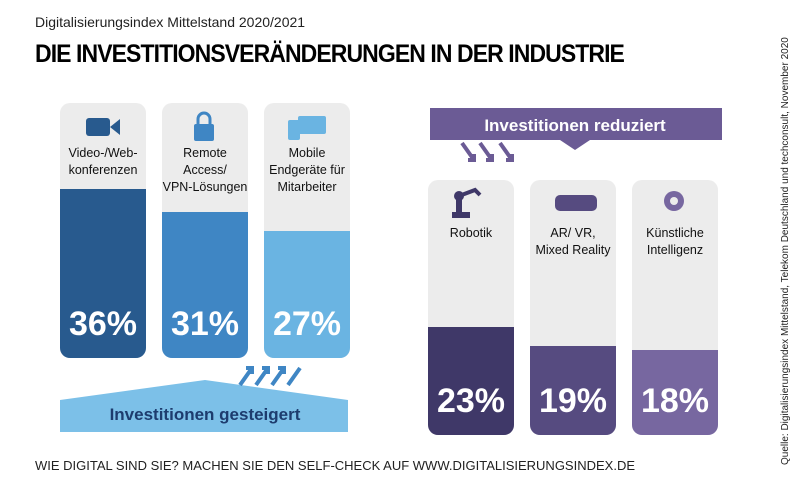 This screenshot has width=800, height=485. Describe the element at coordinates (471, 233) in the screenshot. I see `category-label: Robotik` at that location.